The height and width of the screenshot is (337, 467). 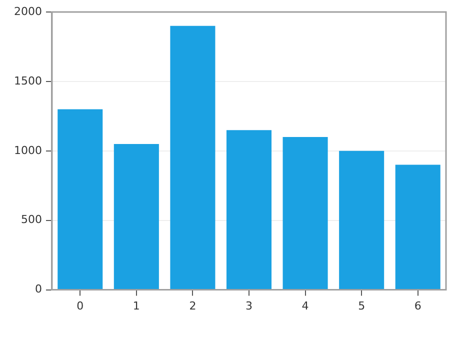 What do you see at coordinates (28, 150) in the screenshot?
I see `y-tick-label: 1000` at bounding box center [28, 150].